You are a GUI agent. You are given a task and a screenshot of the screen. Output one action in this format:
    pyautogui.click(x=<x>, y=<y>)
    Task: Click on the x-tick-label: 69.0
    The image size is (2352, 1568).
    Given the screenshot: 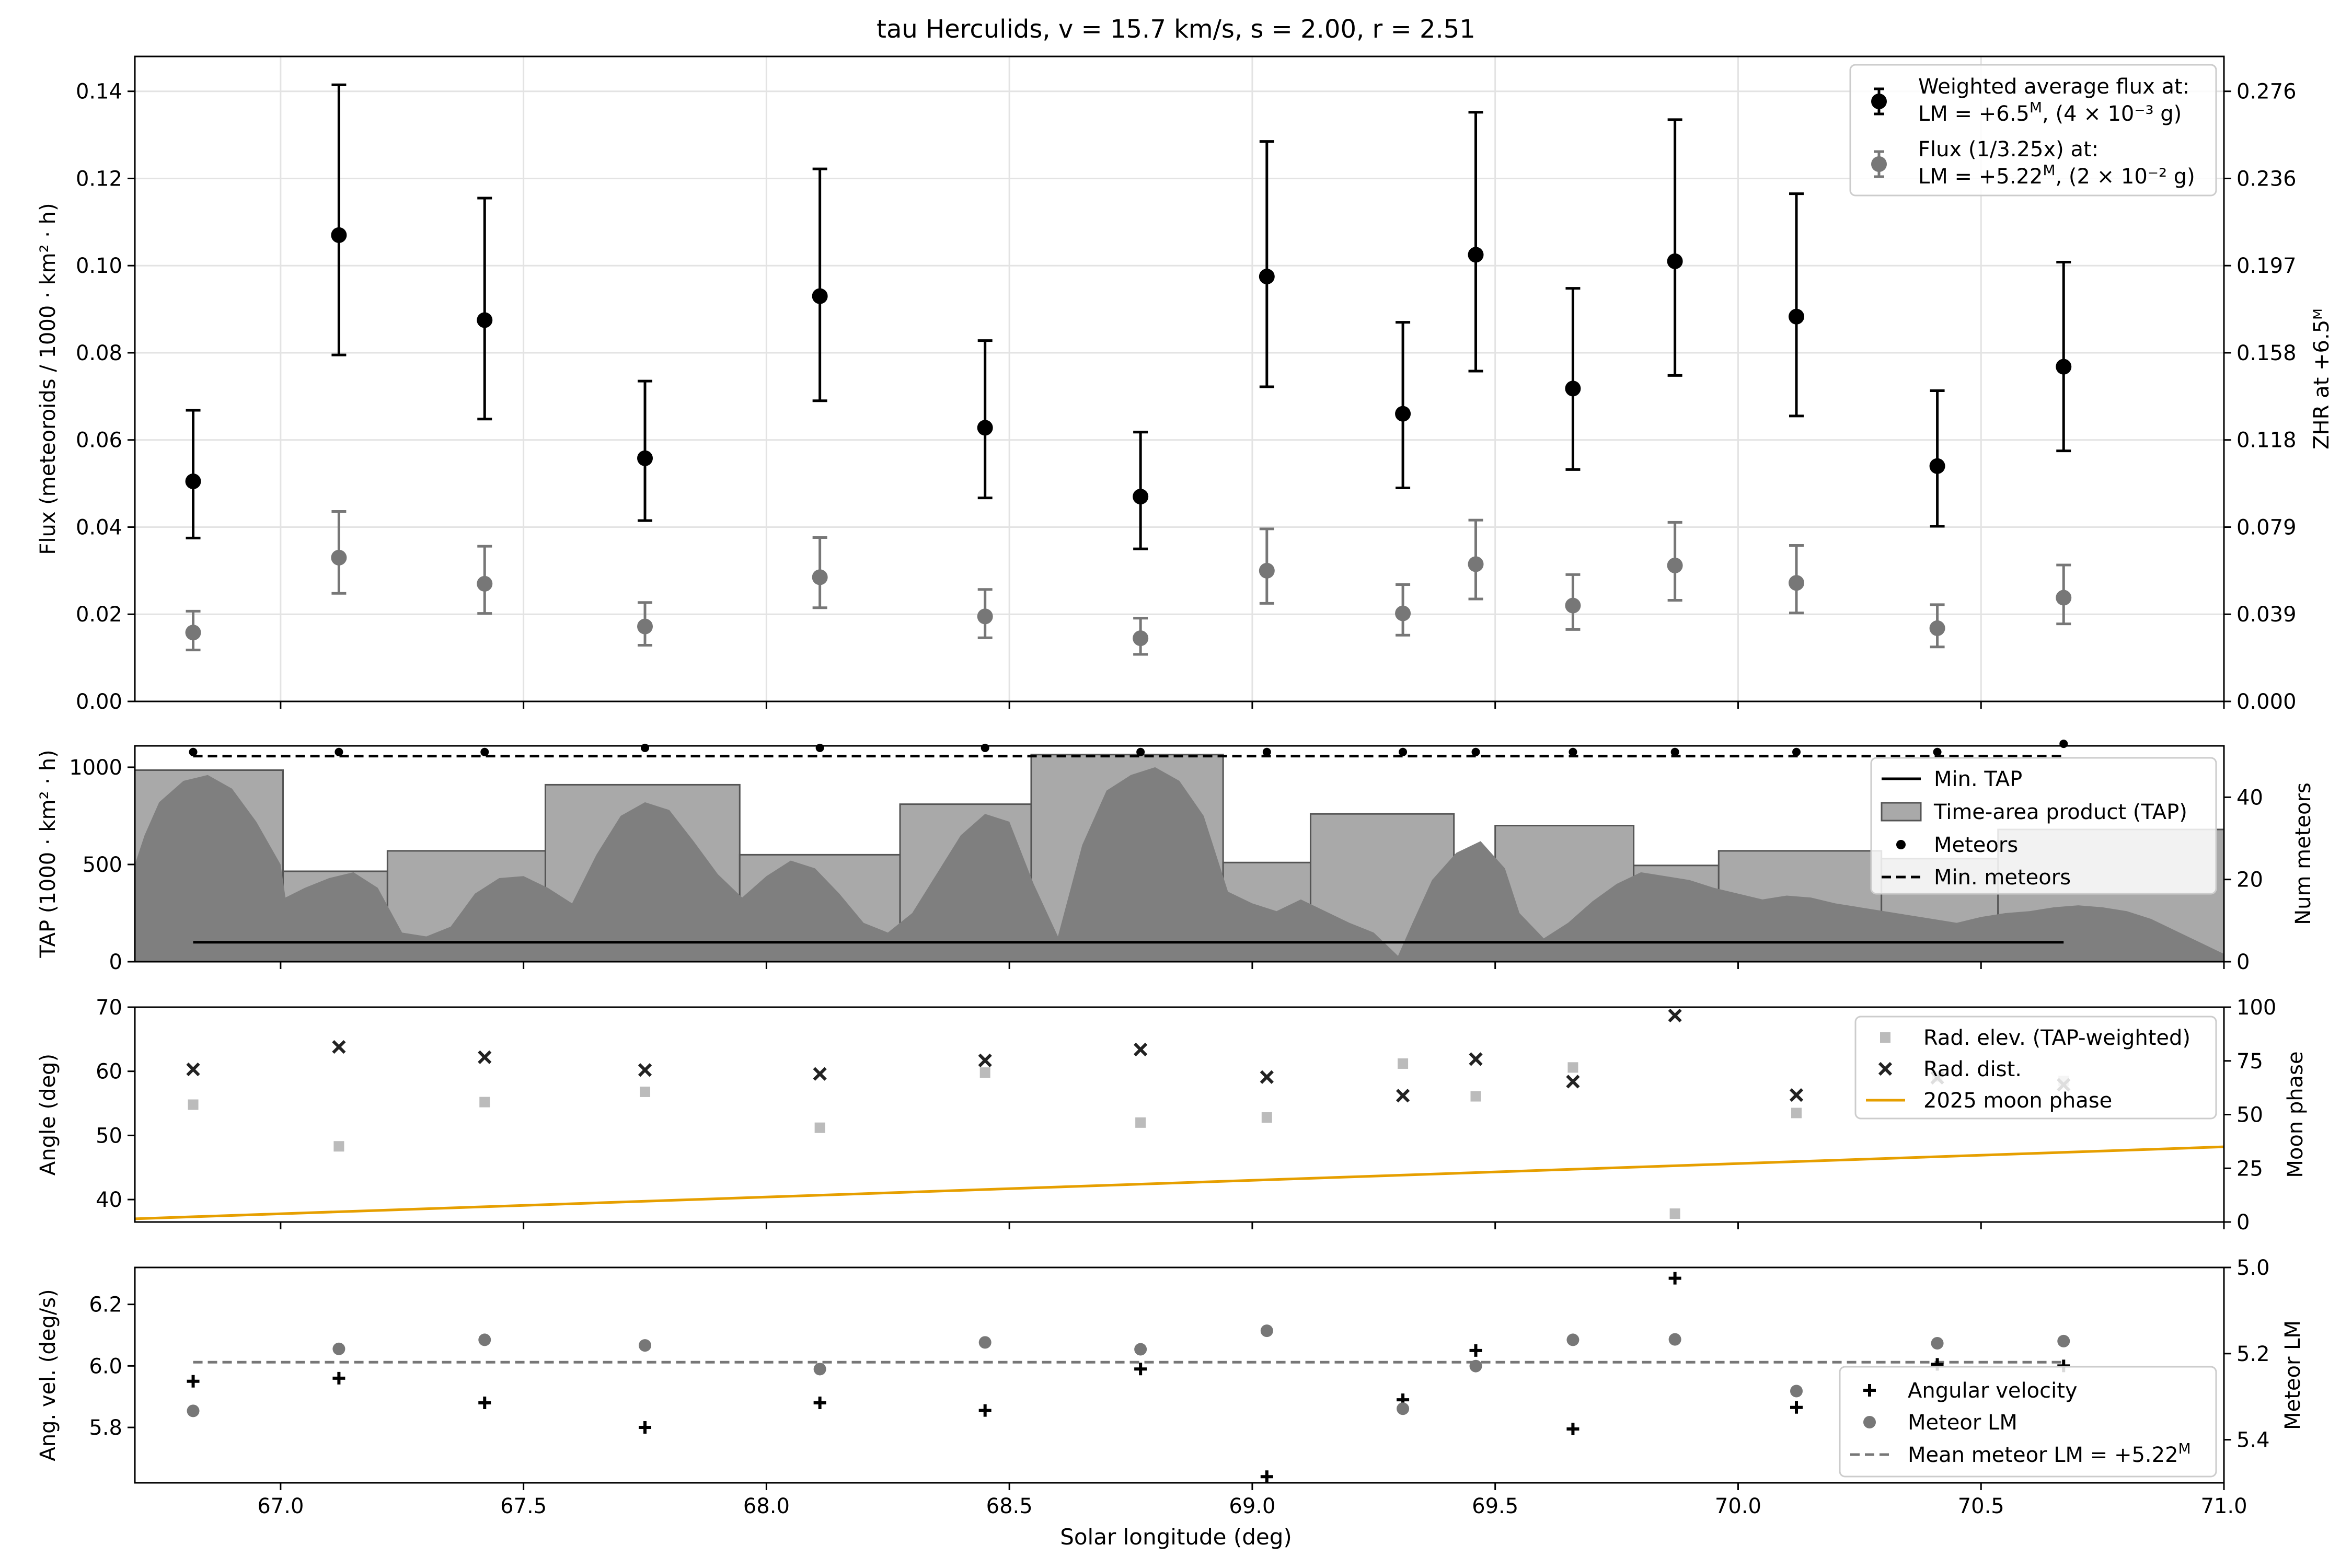 What is the action you would take?
    pyautogui.click(x=1252, y=1506)
    